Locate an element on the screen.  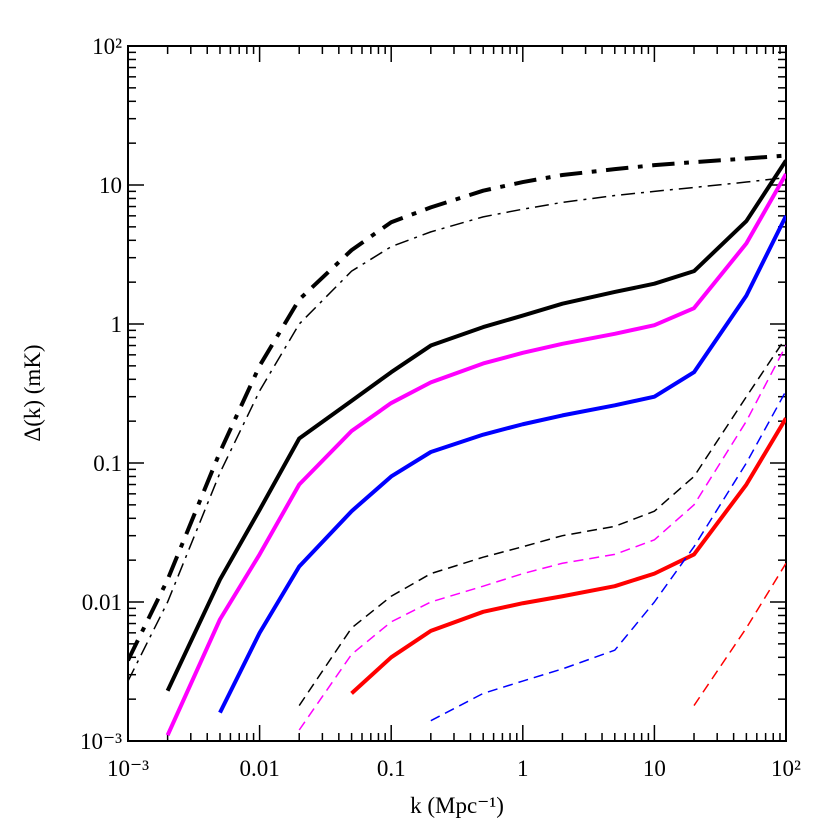
x-tick-label: 10² is located at coordinates (786, 768).